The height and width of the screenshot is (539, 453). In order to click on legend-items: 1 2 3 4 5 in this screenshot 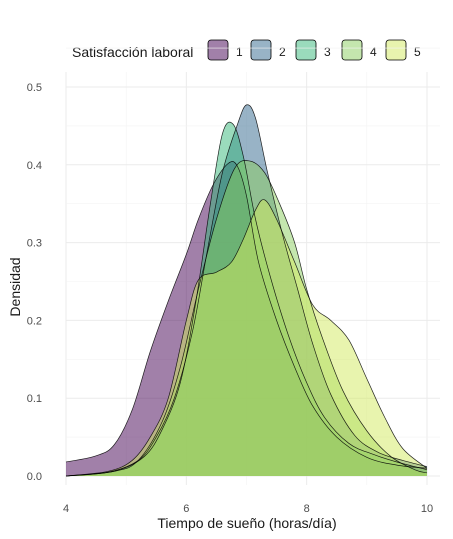, I will do `click(314, 50)`.